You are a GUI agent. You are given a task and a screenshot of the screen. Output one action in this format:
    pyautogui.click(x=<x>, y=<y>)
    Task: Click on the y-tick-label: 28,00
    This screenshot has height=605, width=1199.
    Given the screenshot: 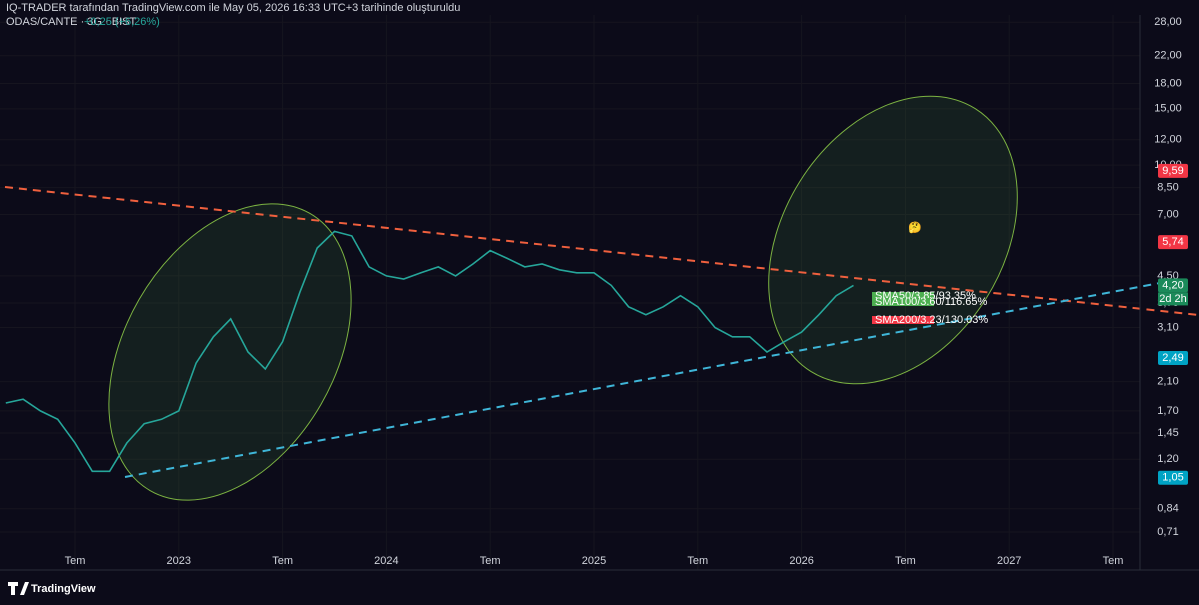 What is the action you would take?
    pyautogui.click(x=1168, y=22)
    